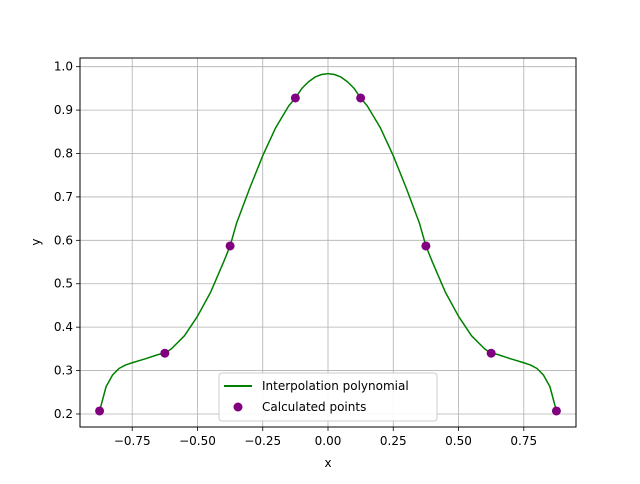 This screenshot has width=640, height=484. Describe the element at coordinates (63, 197) in the screenshot. I see `y-tick-label: 0.7` at that location.